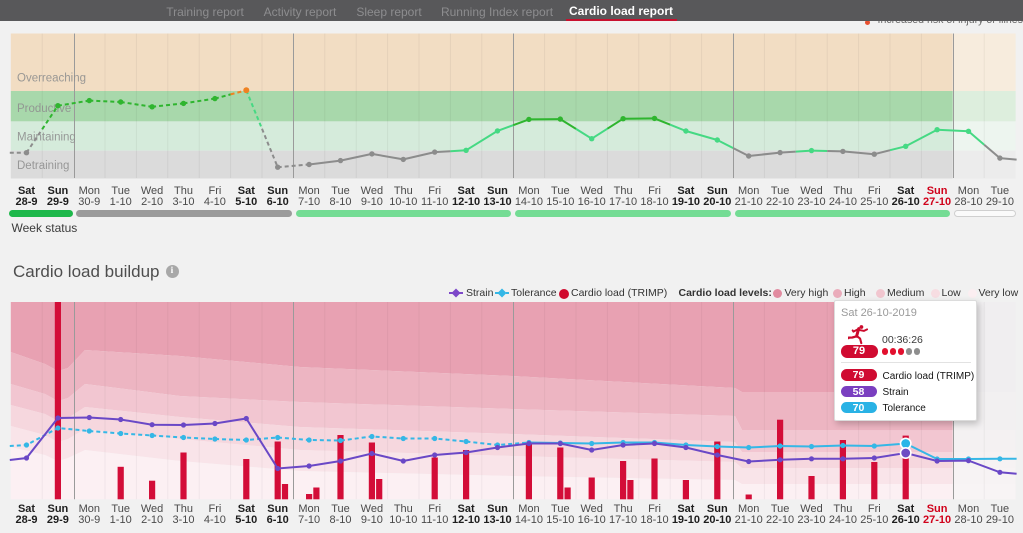  What do you see at coordinates (51, 79) in the screenshot?
I see `svg-text: Overreaching` at bounding box center [51, 79].